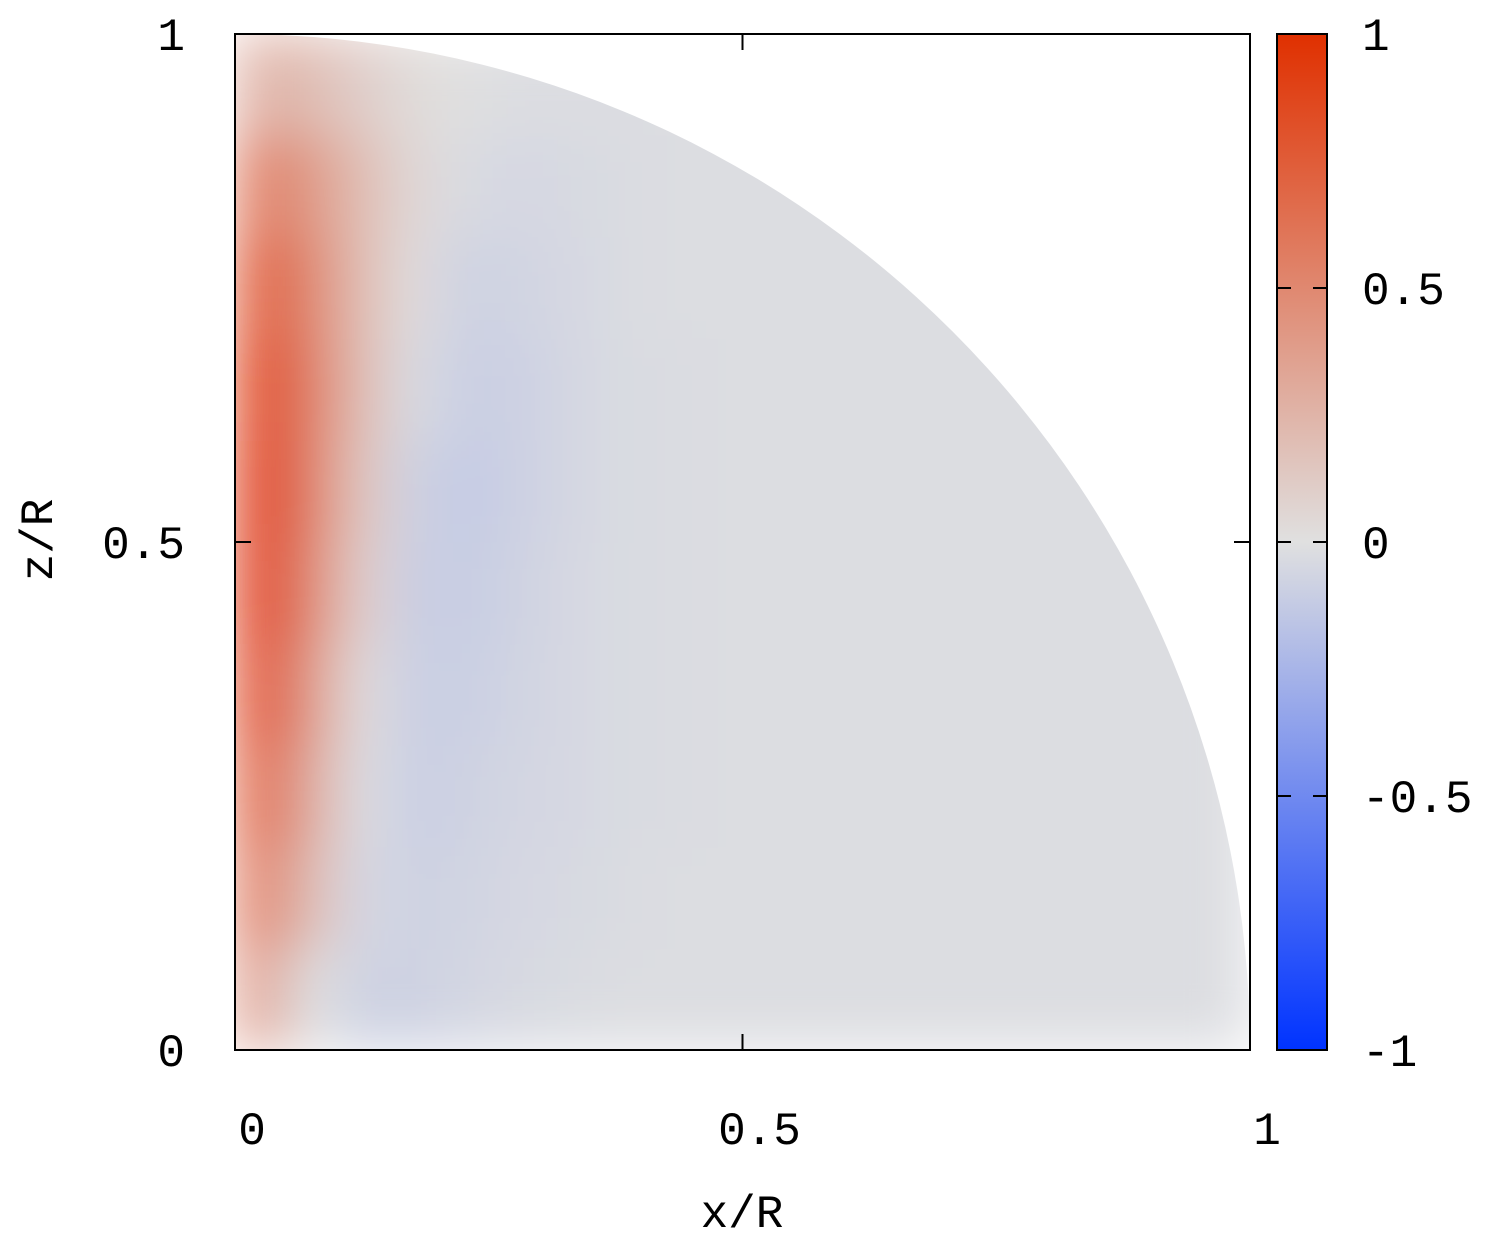 This screenshot has height=1250, width=1511. I want to click on y-axis-label: z/R, so click(40, 540).